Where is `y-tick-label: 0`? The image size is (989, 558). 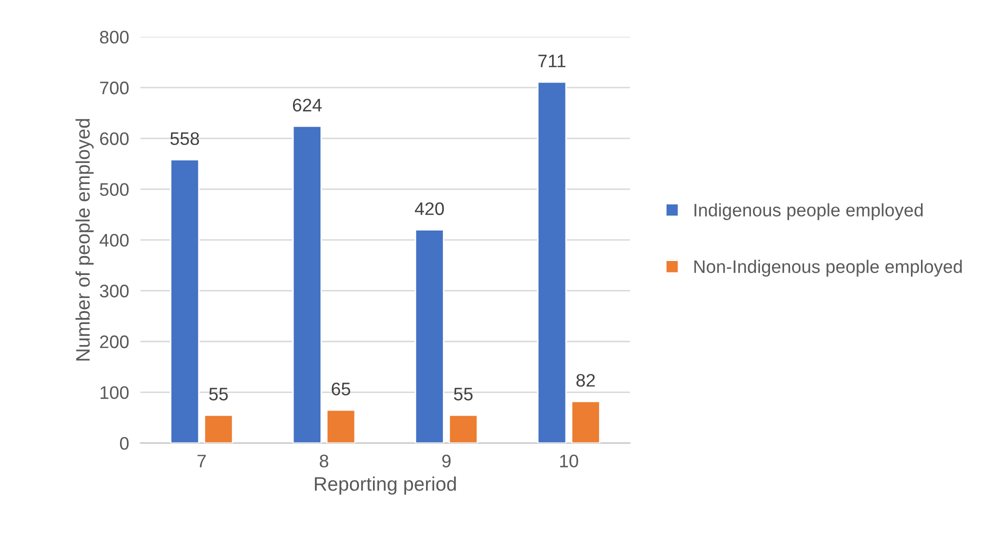
y-tick-label: 0 is located at coordinates (124, 443).